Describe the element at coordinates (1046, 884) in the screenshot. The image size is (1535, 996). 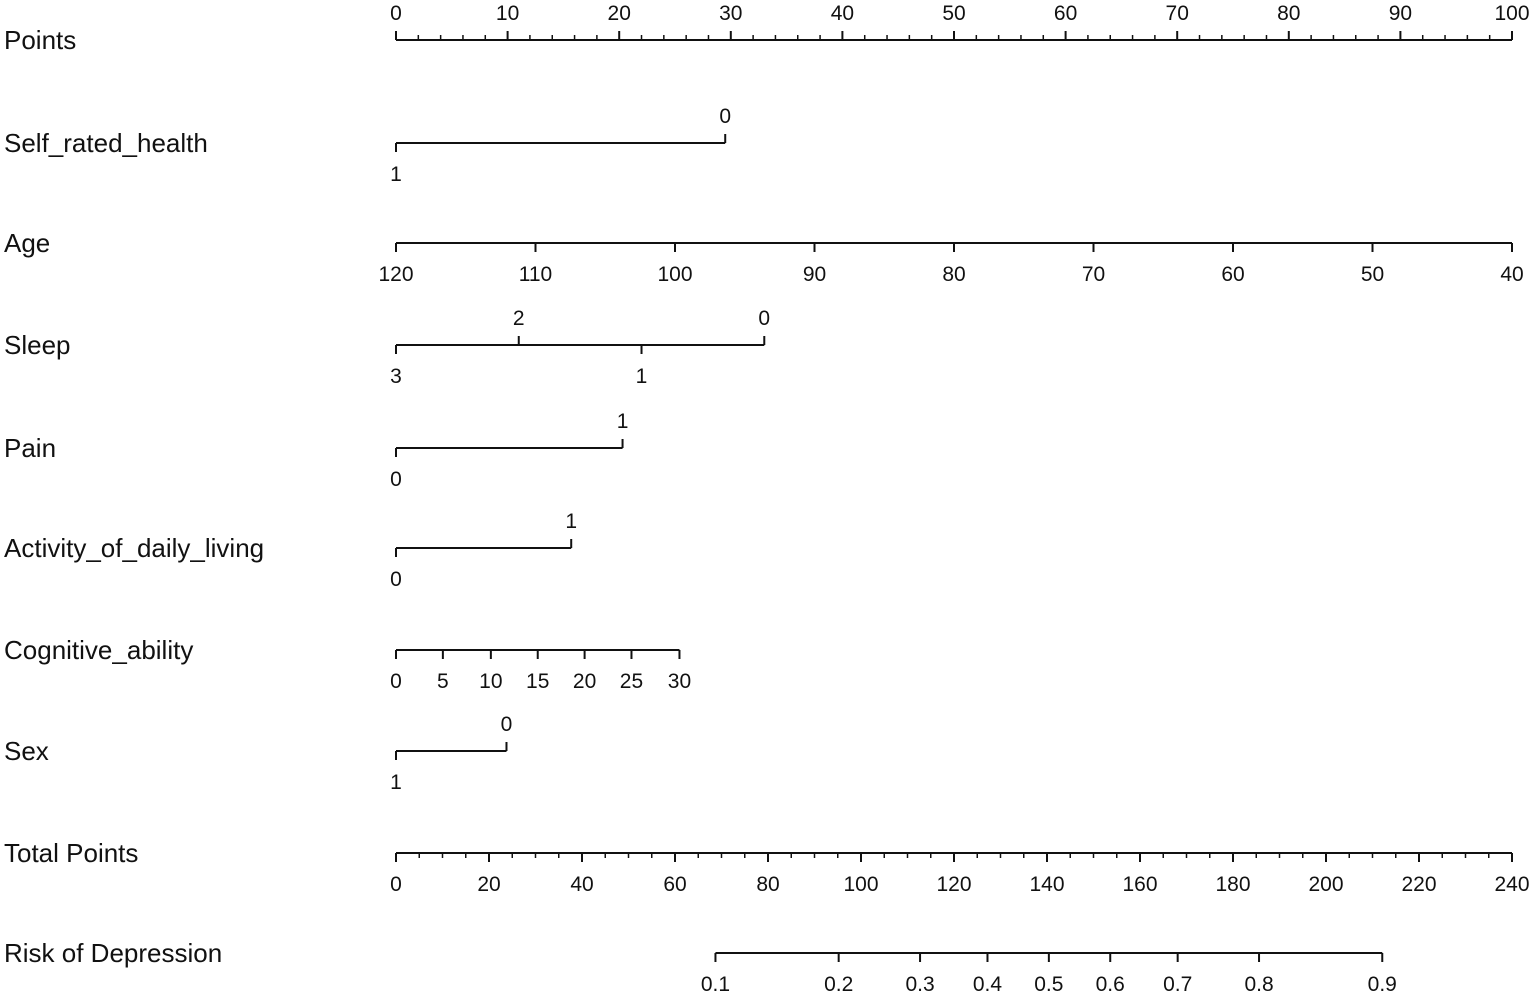
I see `total-points-tick-label: 140` at that location.